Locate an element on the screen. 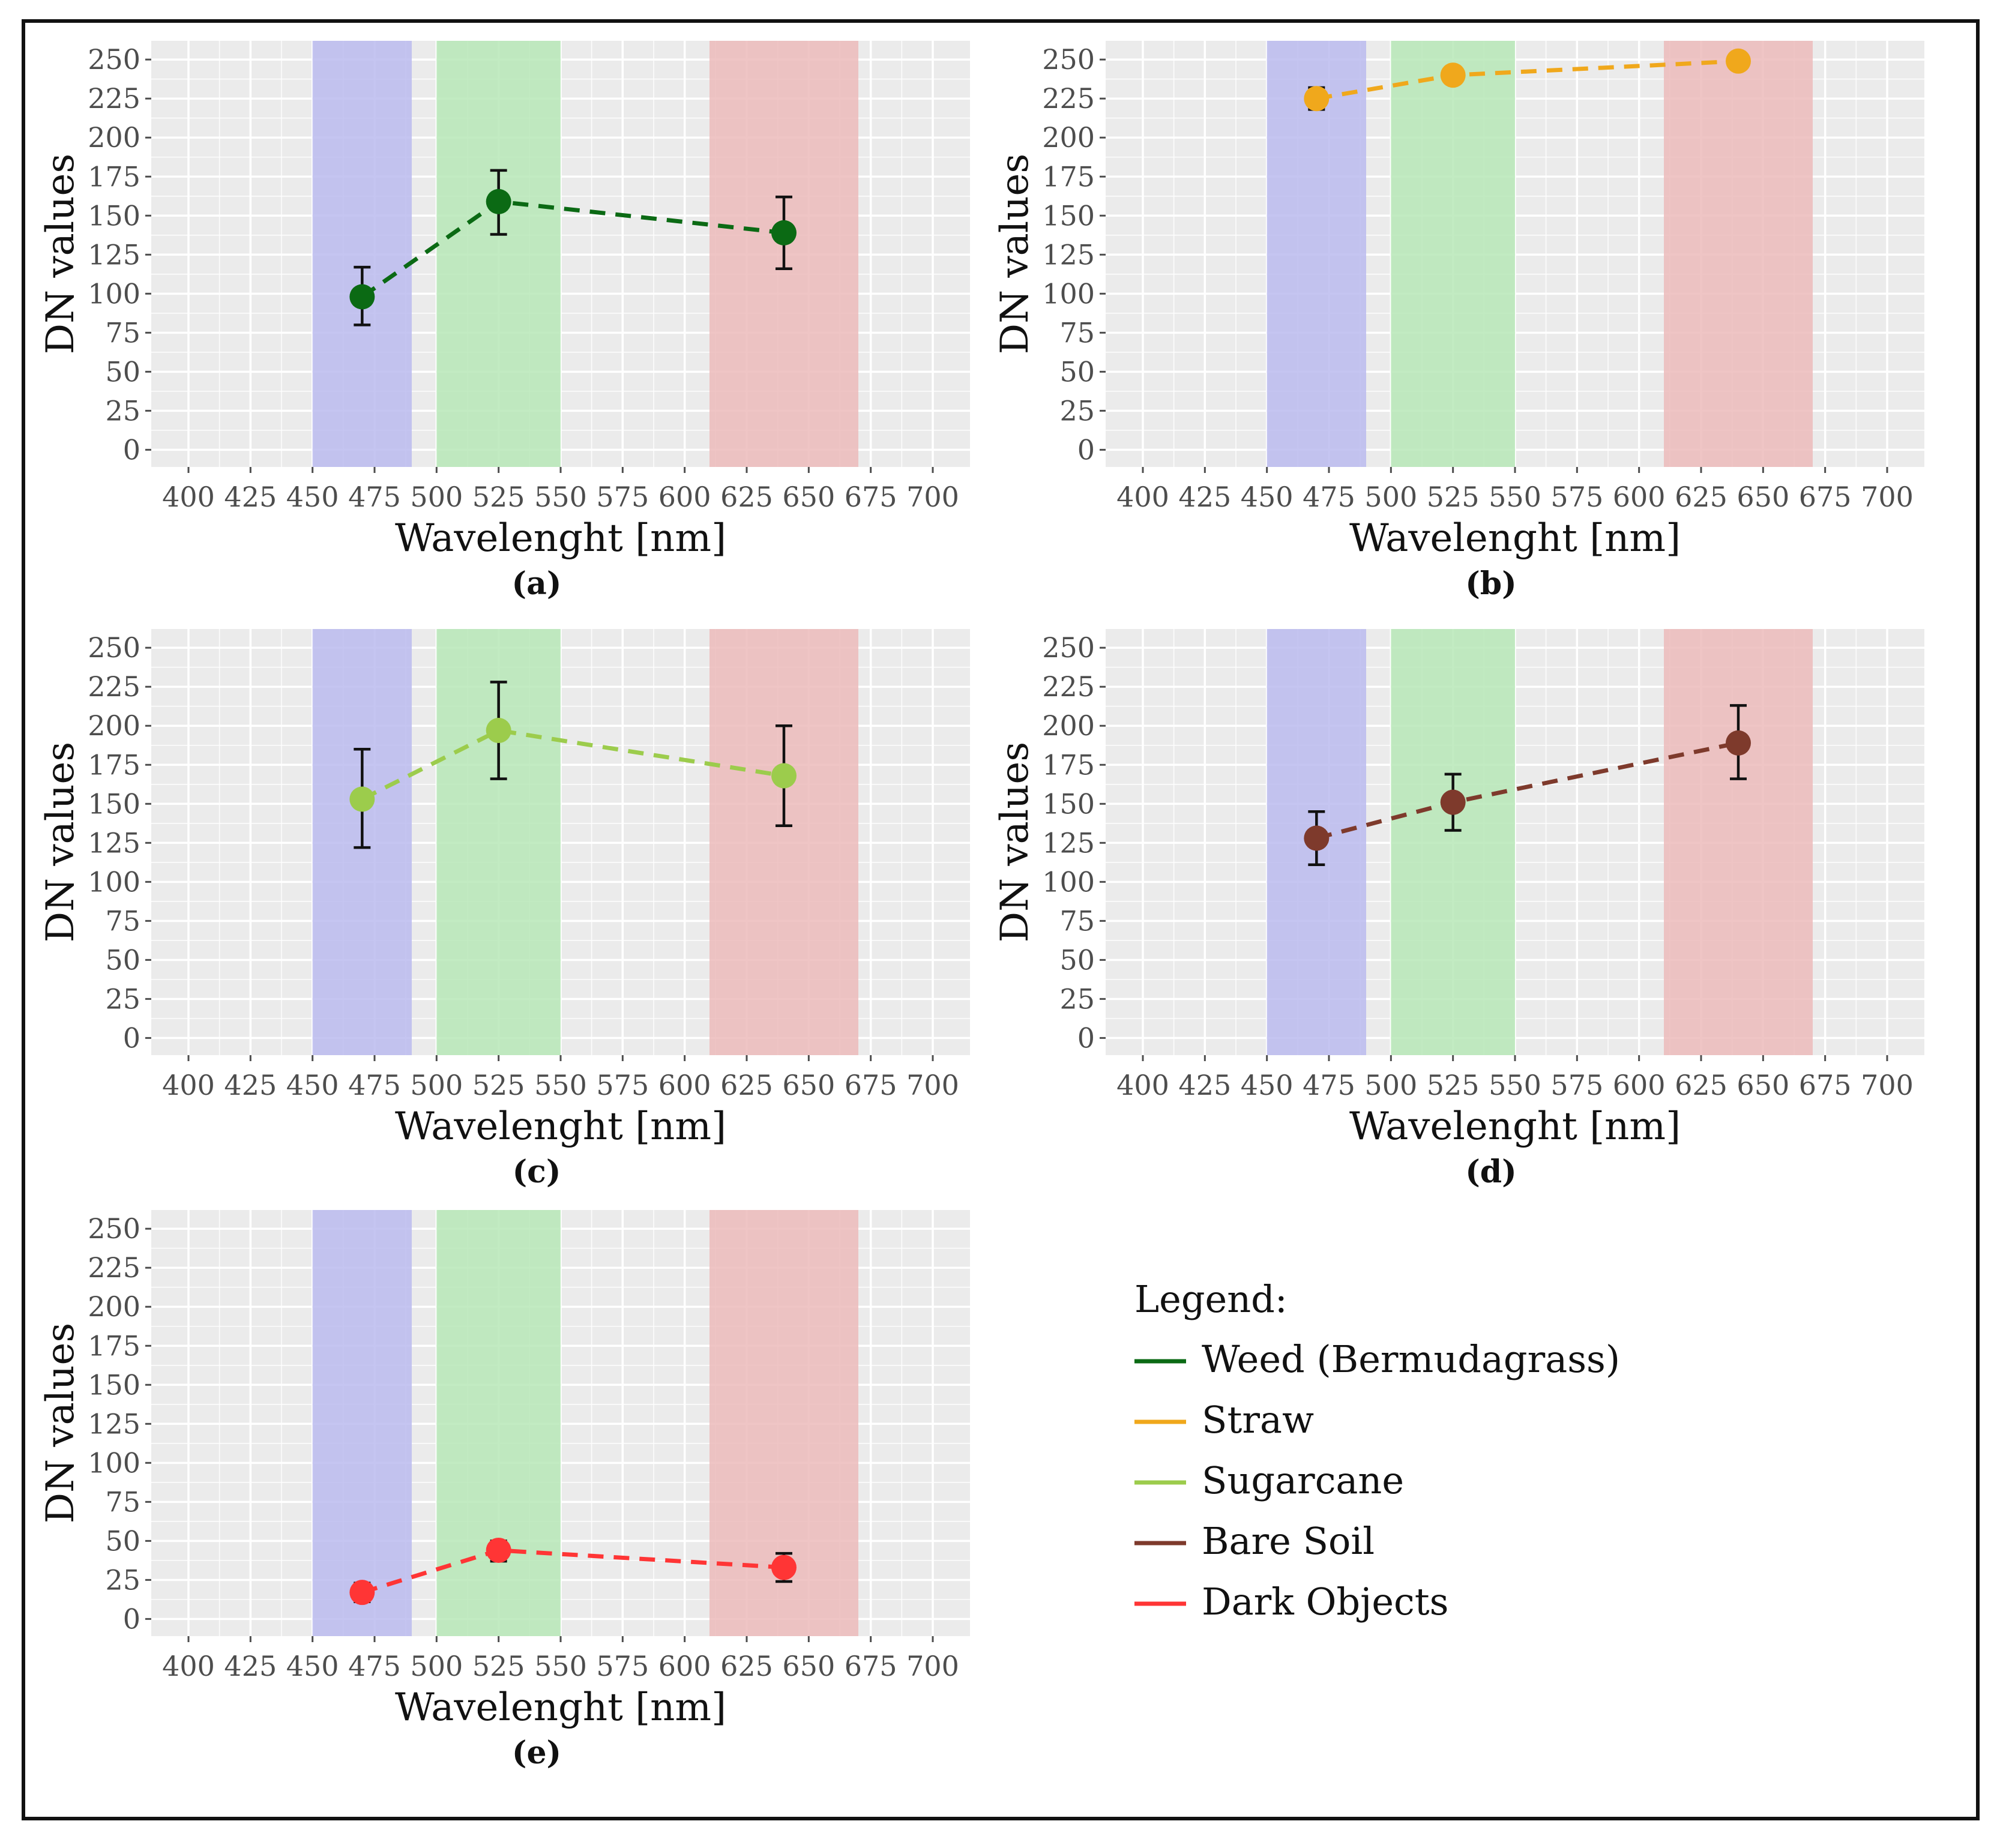  legend-label: Dark Objects is located at coordinates (1325, 1602).